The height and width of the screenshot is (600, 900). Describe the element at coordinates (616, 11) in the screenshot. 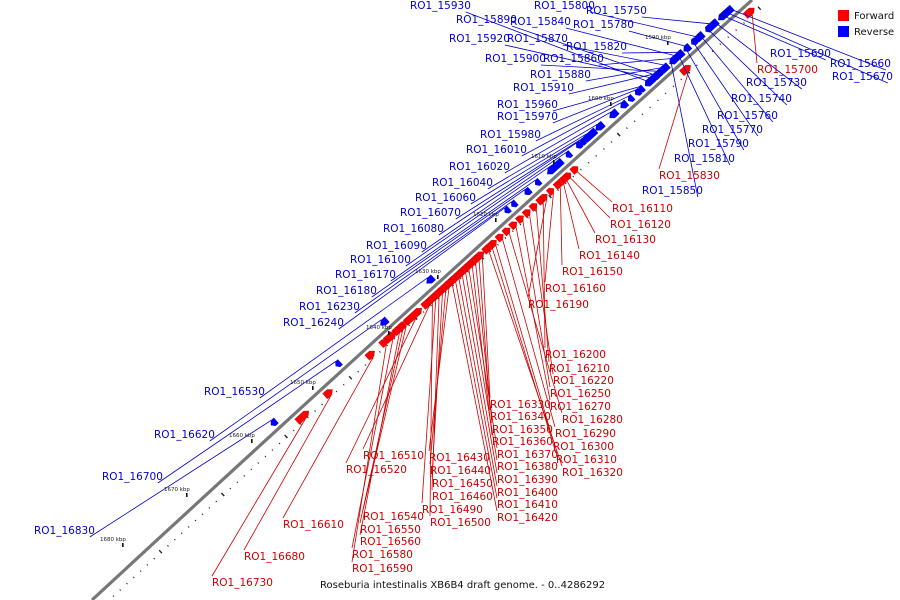

I see `gene-label-ro1_15750: RO1_15750` at that location.